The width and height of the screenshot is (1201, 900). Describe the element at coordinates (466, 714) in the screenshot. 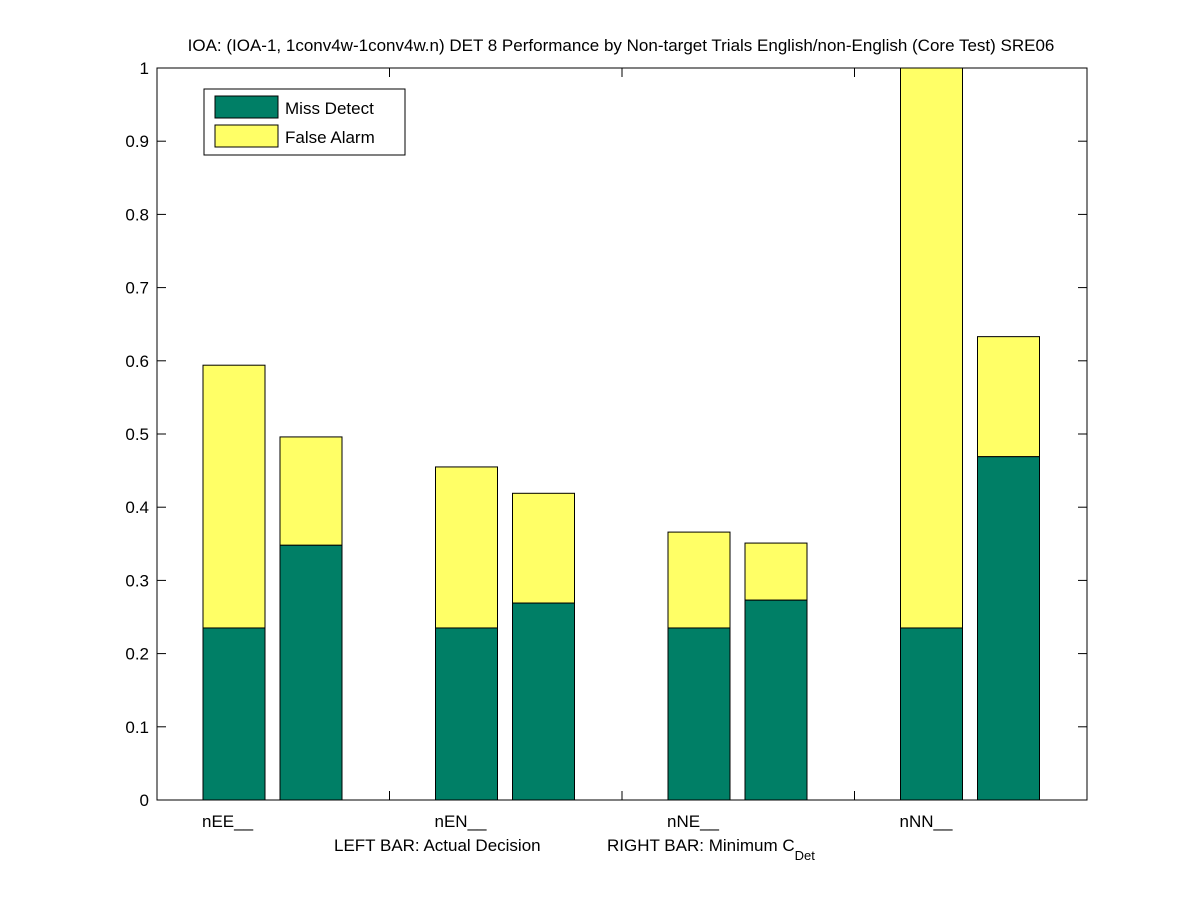

I see `bar-miss-detect-actual-decision-nEN` at that location.